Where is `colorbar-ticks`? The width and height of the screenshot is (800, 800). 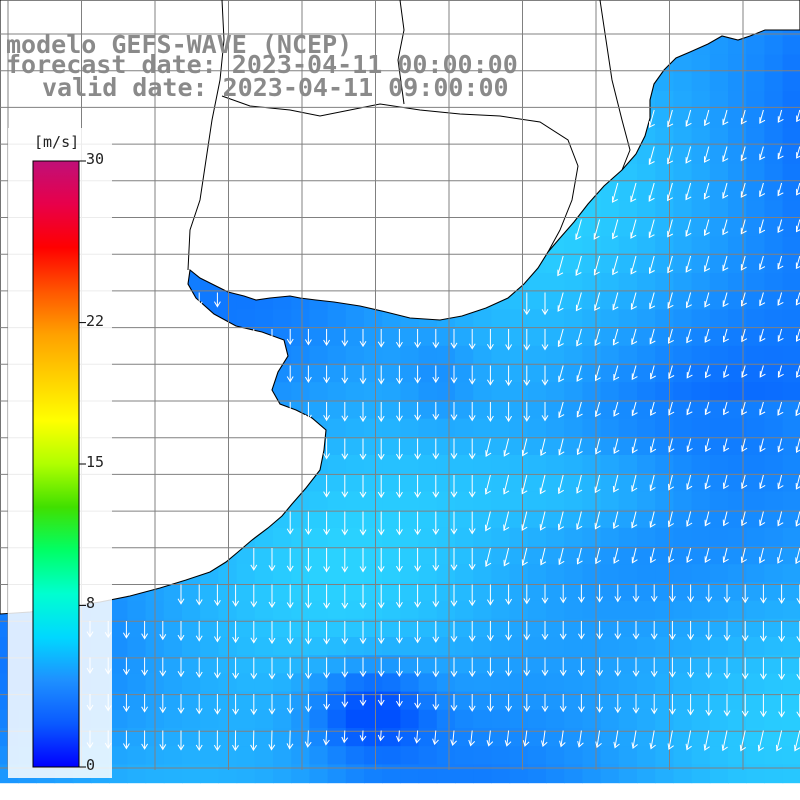
colorbar-ticks is located at coordinates (82, 464).